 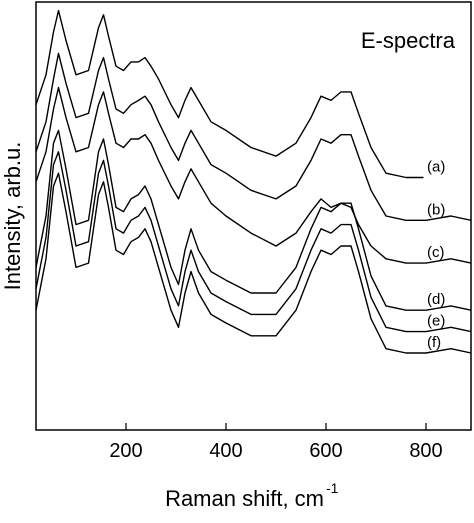 I want to click on x-axis-label: Raman shift, cm, so click(x=244, y=498).